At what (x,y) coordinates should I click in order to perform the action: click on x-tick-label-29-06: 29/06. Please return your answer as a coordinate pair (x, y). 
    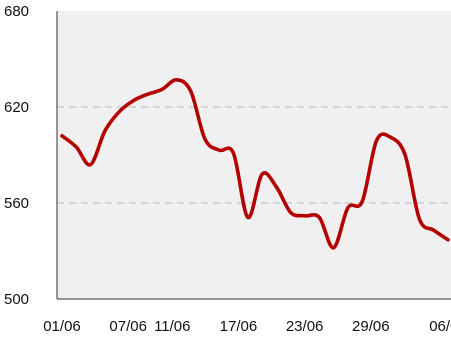
    Looking at the image, I should click on (371, 326).